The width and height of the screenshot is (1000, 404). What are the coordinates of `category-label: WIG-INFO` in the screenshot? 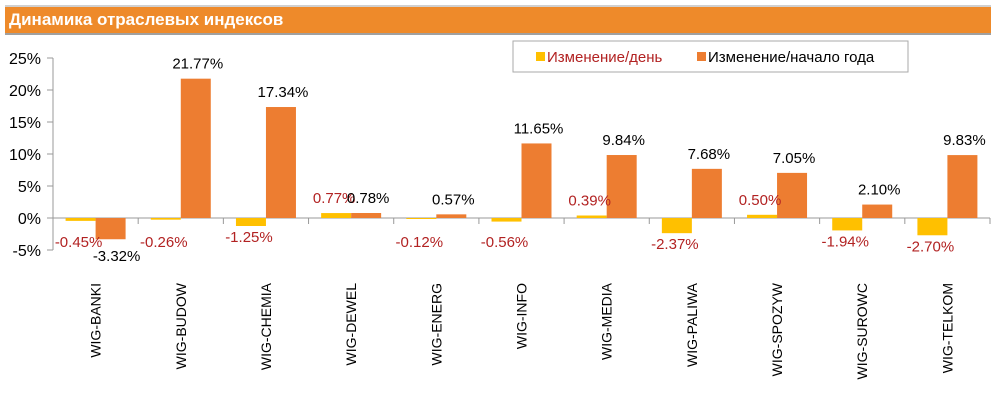 It's located at (522, 316).